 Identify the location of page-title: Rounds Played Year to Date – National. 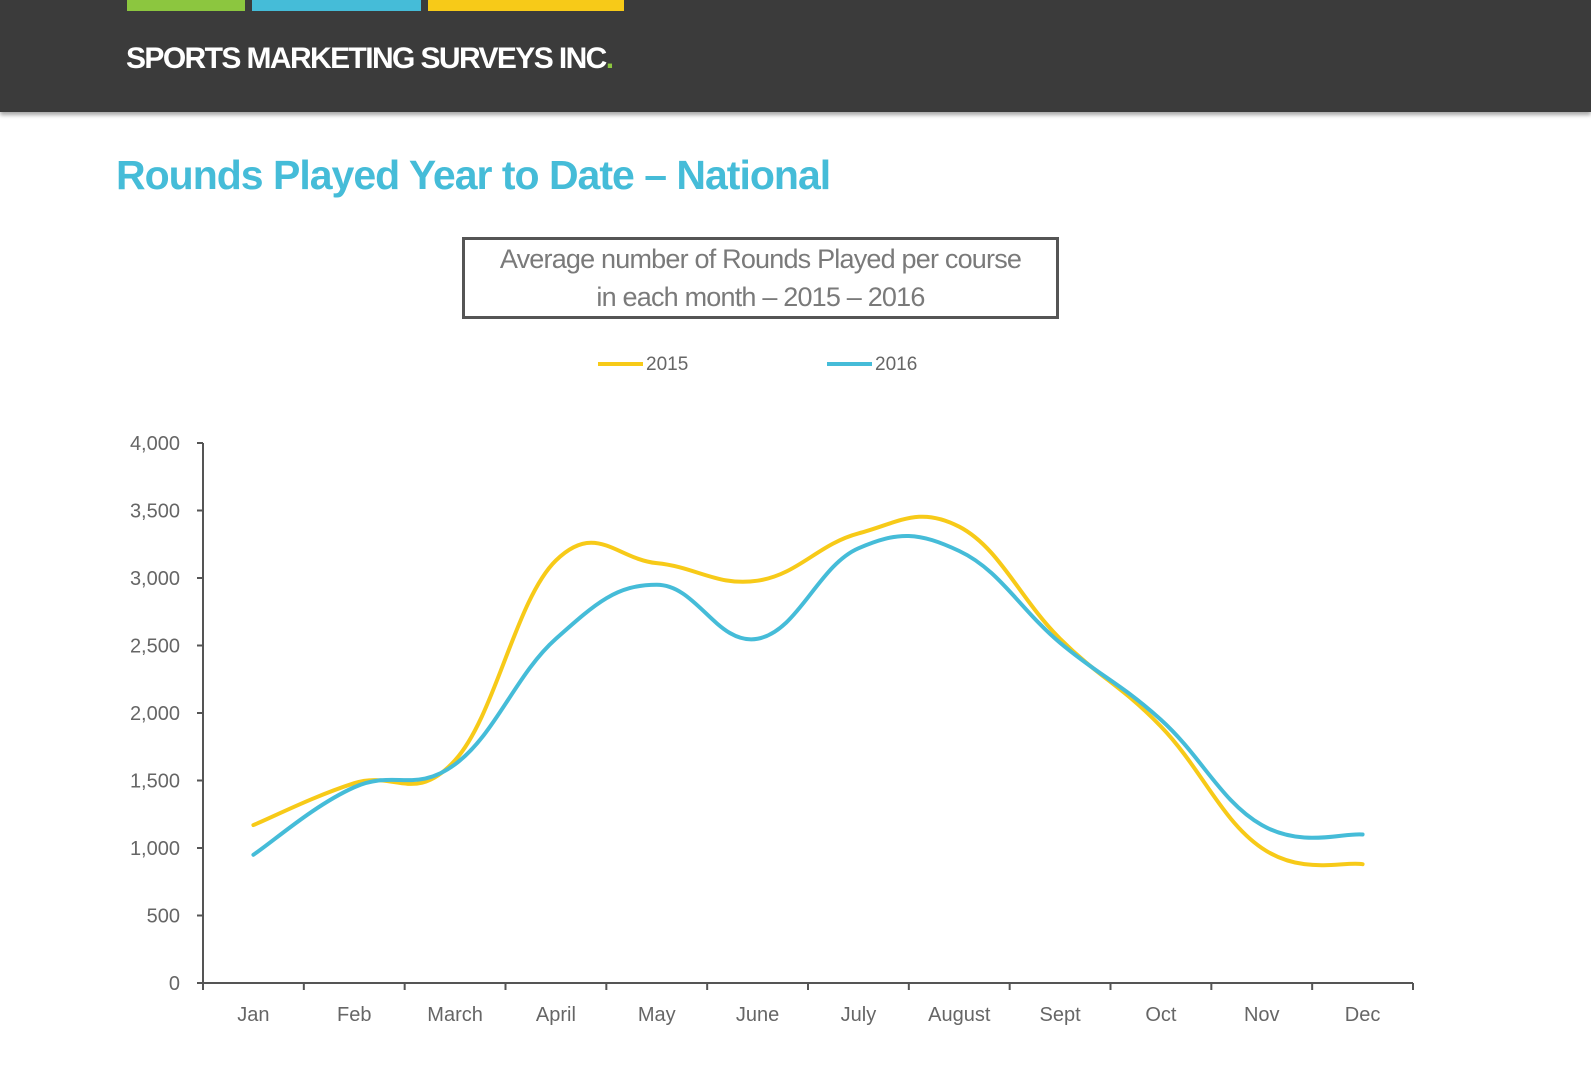
(473, 175).